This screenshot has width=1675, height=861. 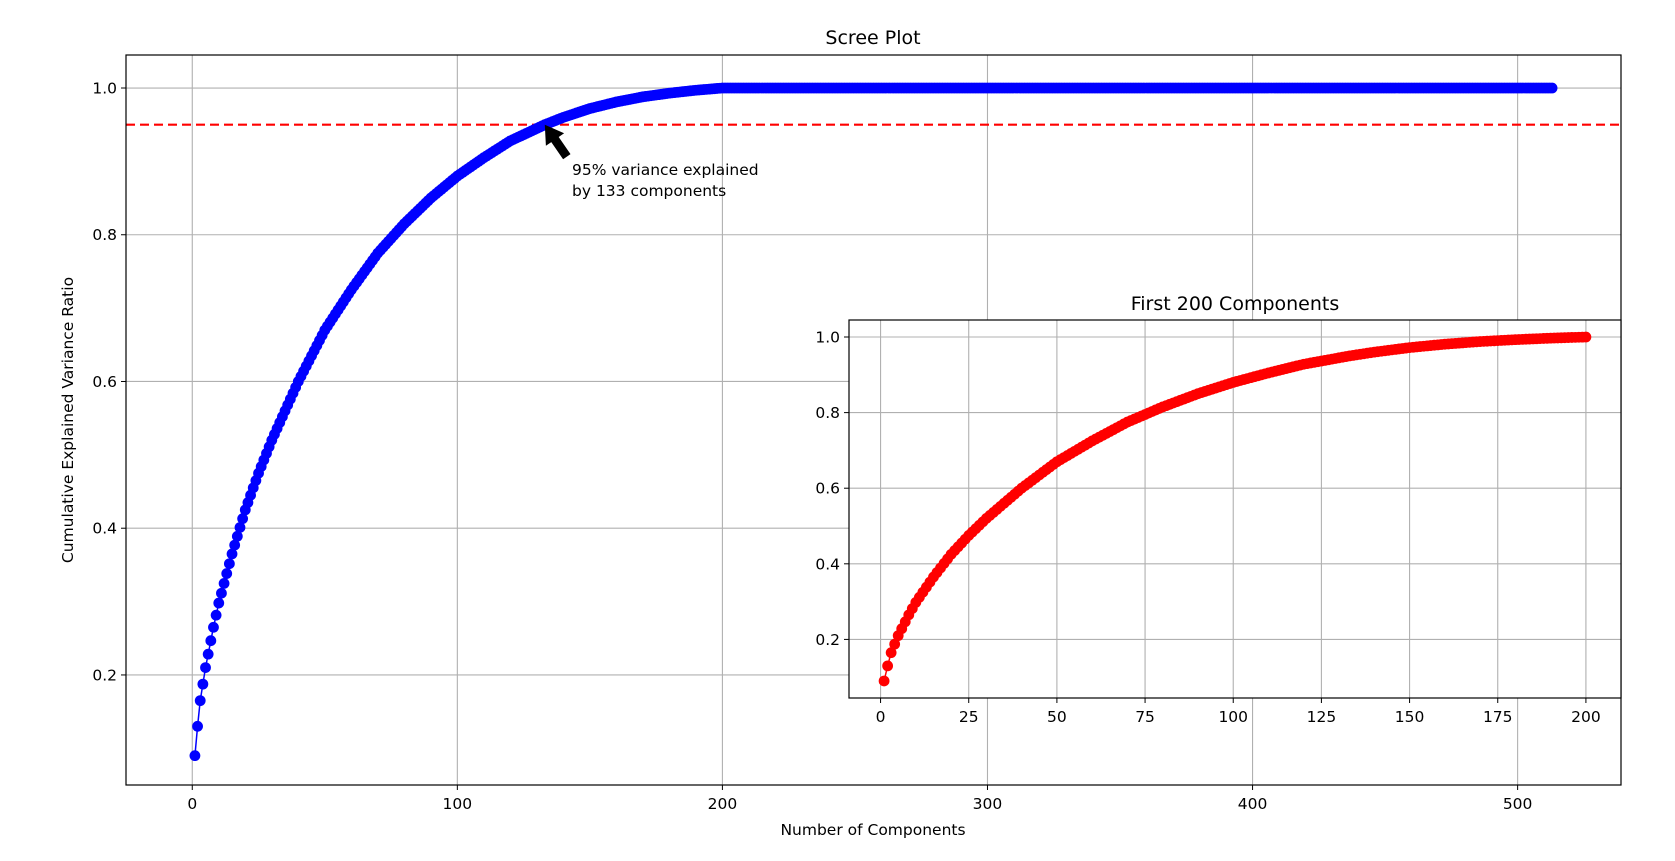 I want to click on main-y-ticks: 0.2 0.4 0.6 0.8 1.0, so click(x=109, y=382).